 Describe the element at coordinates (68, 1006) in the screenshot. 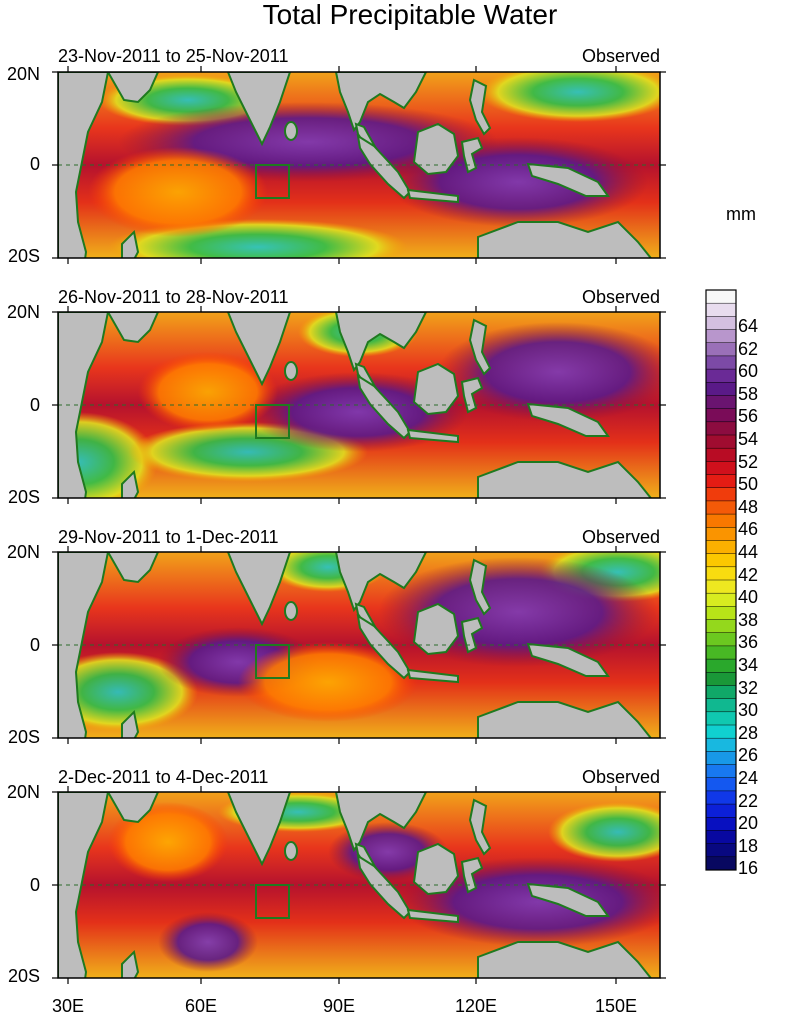

I see `lon-label-30e: 30E` at that location.